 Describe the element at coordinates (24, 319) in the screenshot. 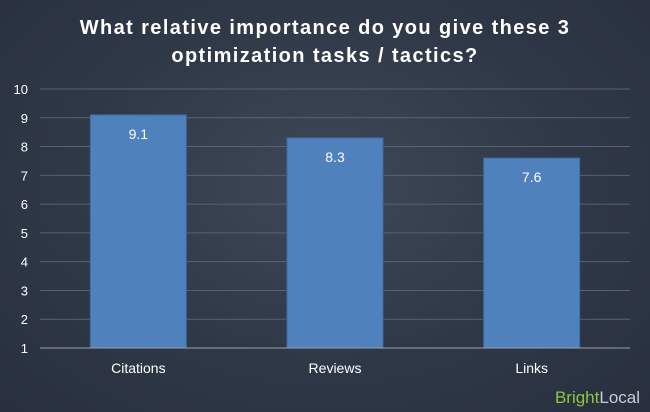

I see `y-tick-label: 2` at that location.